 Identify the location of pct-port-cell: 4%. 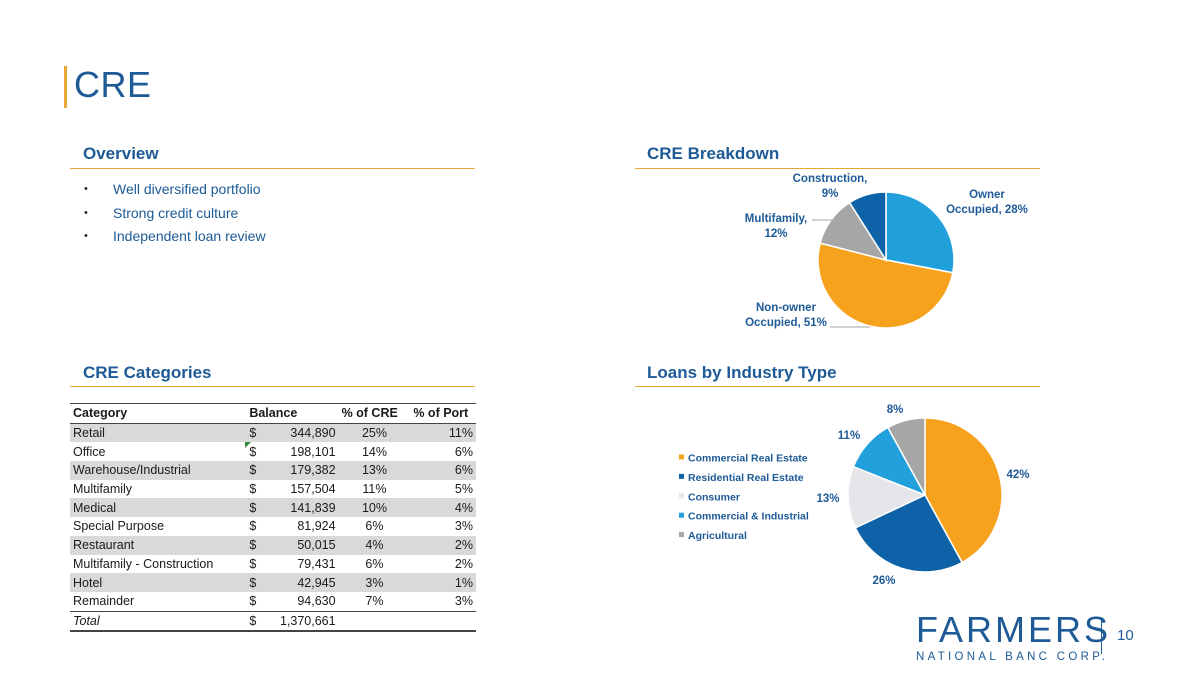
(443, 508).